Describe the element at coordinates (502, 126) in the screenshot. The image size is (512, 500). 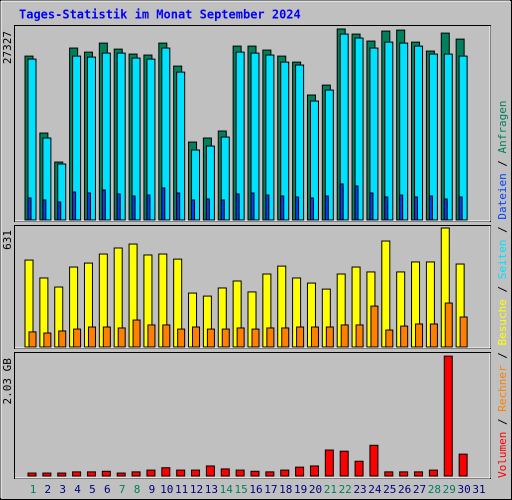
I see `legend-entry: Anfragen` at that location.